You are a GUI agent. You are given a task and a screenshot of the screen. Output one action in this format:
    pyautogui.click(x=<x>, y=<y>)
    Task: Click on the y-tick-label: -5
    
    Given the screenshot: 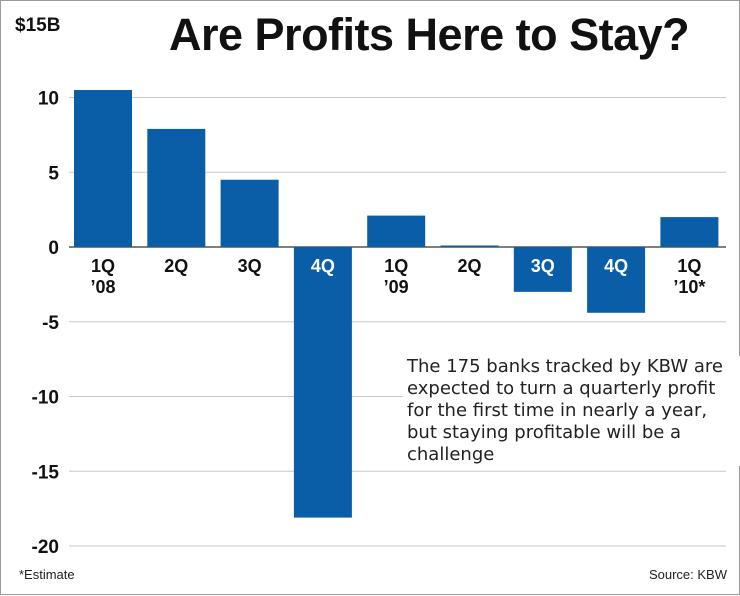 What is the action you would take?
    pyautogui.click(x=50, y=323)
    